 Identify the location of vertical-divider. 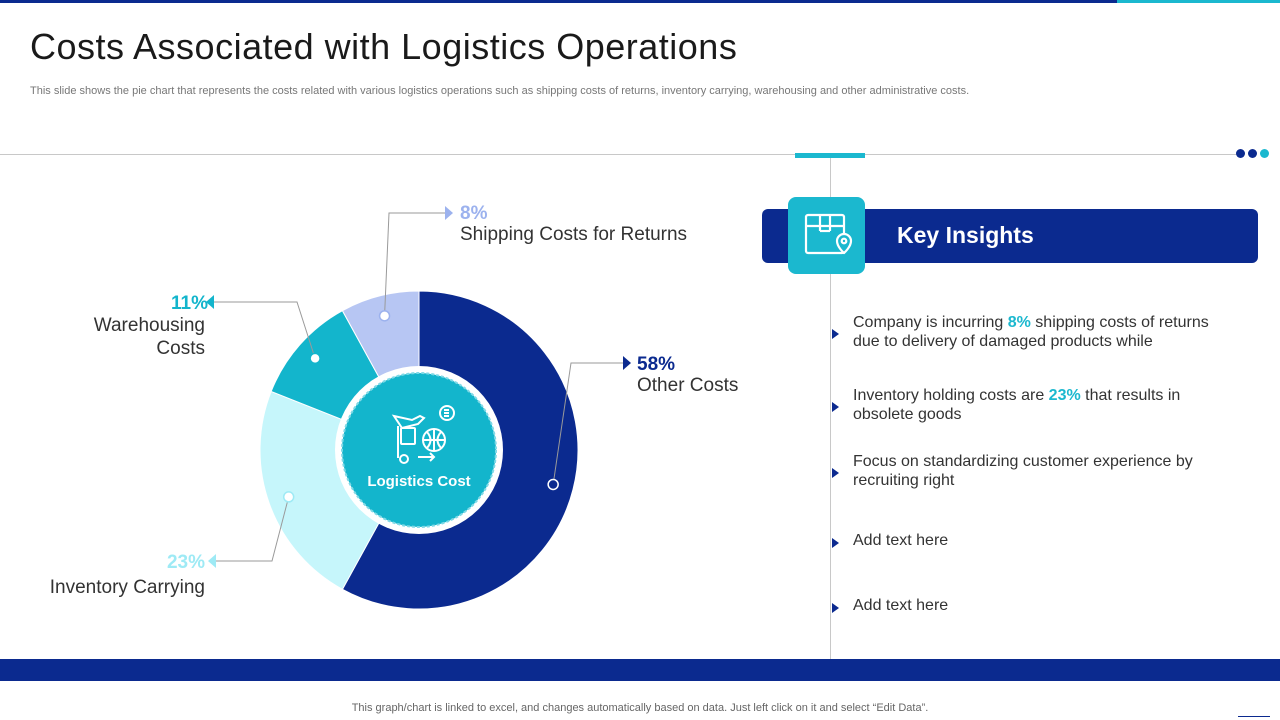
(830, 407).